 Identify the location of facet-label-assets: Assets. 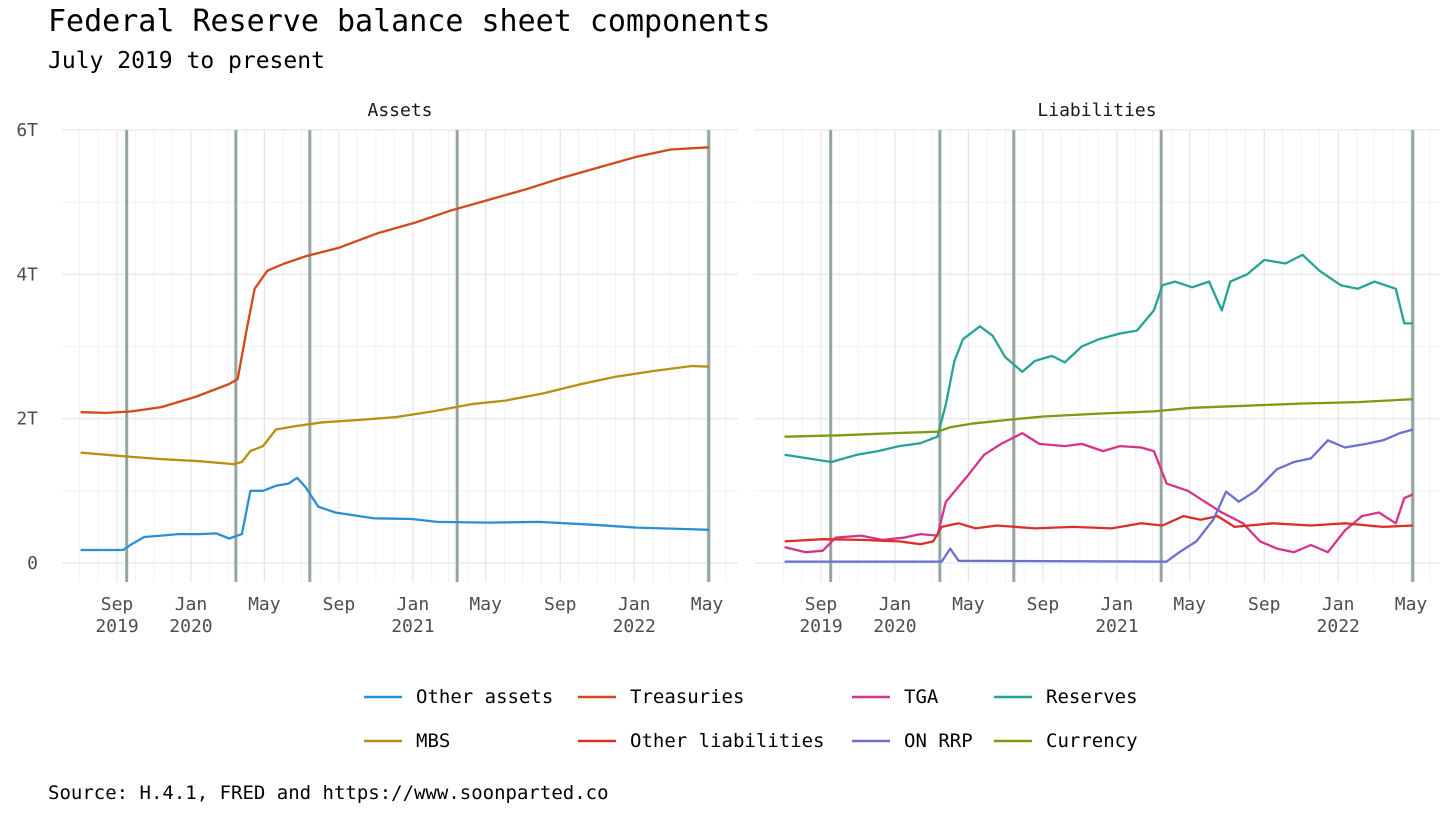
(399, 110).